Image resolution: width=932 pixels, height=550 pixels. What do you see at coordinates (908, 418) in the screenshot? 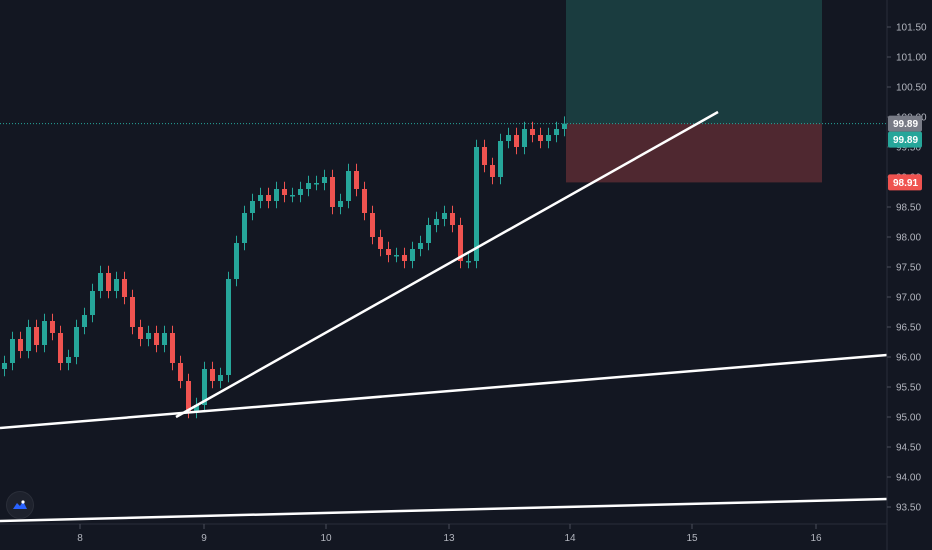
I see `price-tick-label: 95.00` at bounding box center [908, 418].